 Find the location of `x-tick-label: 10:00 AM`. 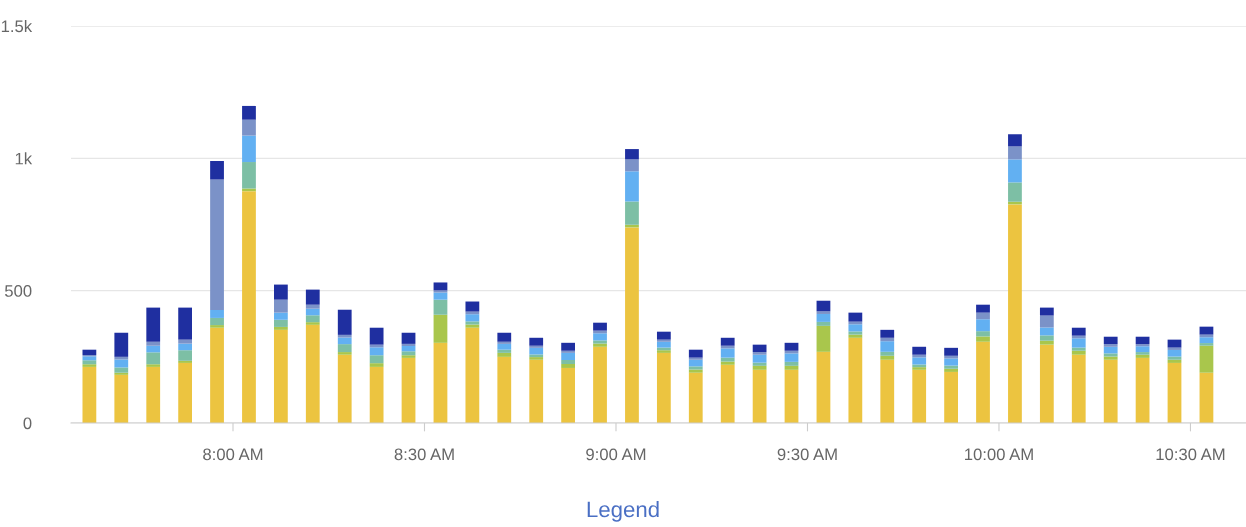

x-tick-label: 10:00 AM is located at coordinates (999, 454).